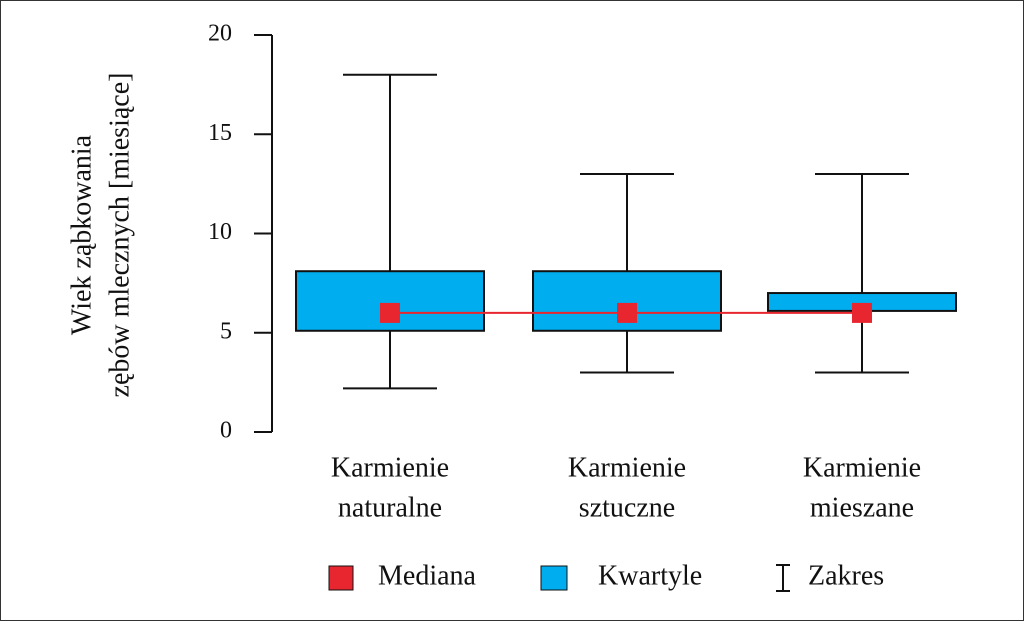 The height and width of the screenshot is (621, 1024). I want to click on x-tick-label: naturalne, so click(390, 507).